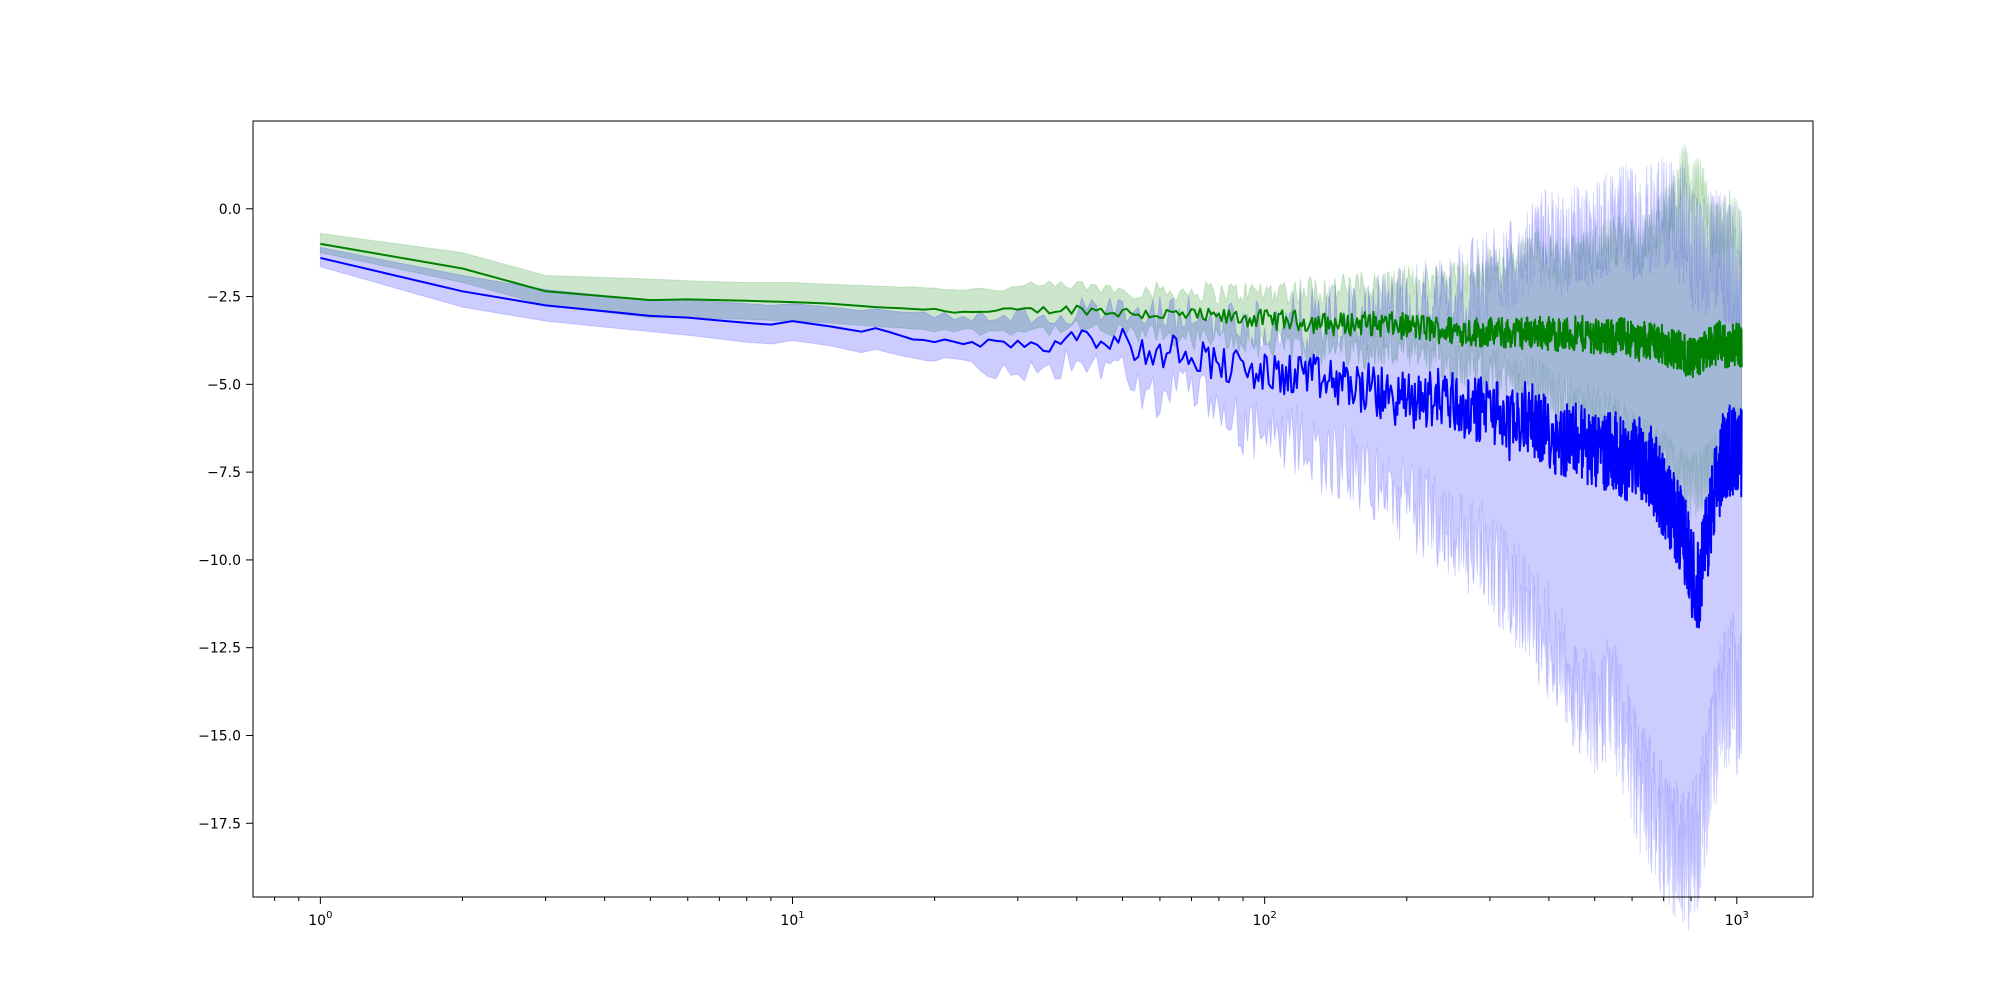  Describe the element at coordinates (219, 824) in the screenshot. I see `y-tick-label: −17.5` at that location.